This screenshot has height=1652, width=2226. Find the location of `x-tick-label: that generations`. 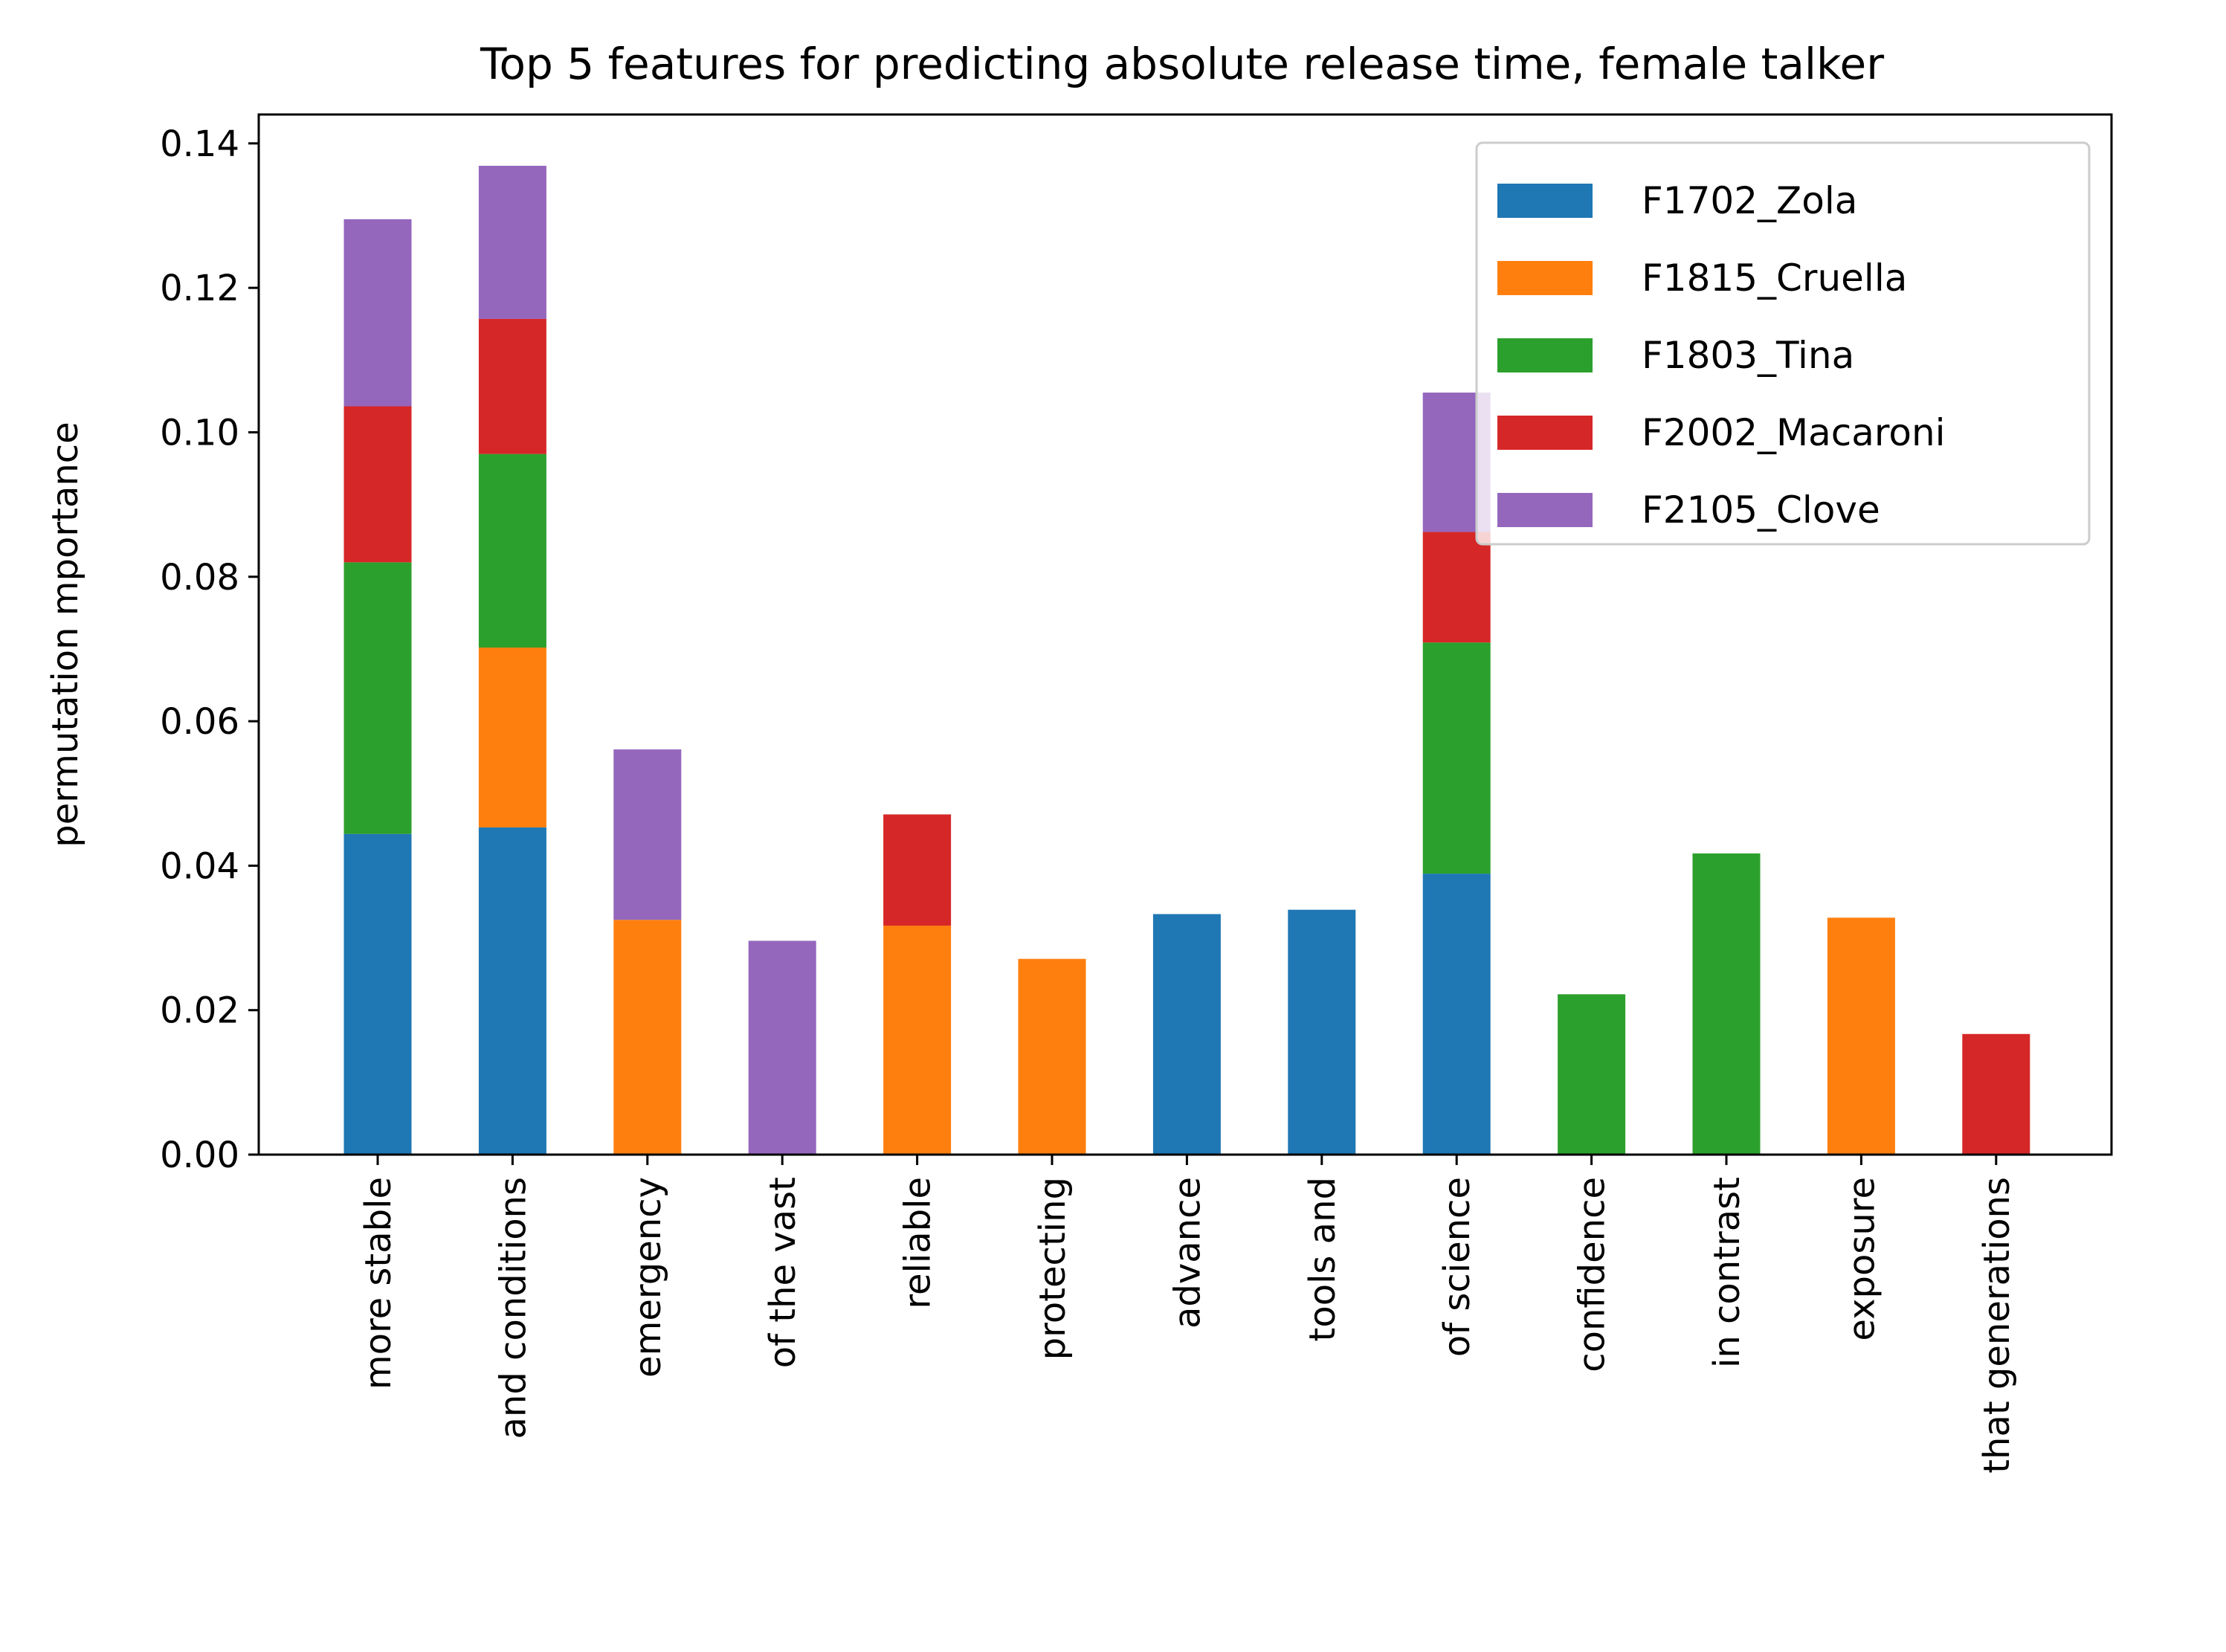

x-tick-label: that generations is located at coordinates (1997, 1325).